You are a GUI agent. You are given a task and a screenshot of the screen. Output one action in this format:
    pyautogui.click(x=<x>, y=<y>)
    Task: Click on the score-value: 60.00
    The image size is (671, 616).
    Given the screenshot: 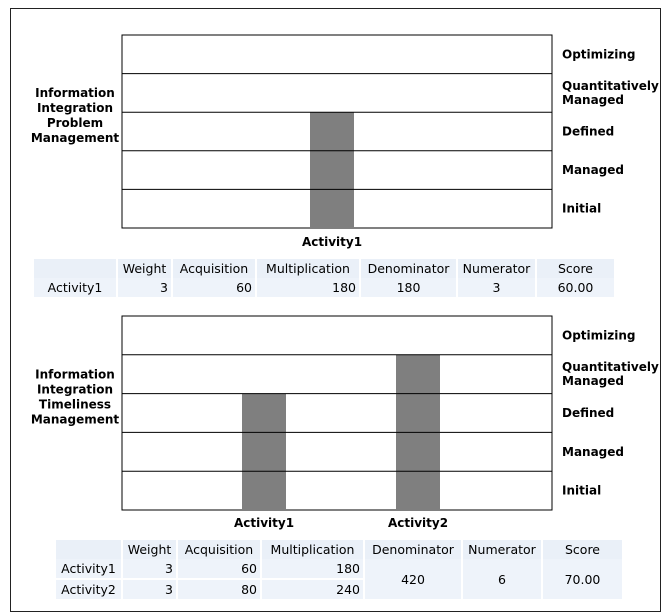 What is the action you would take?
    pyautogui.click(x=574, y=287)
    